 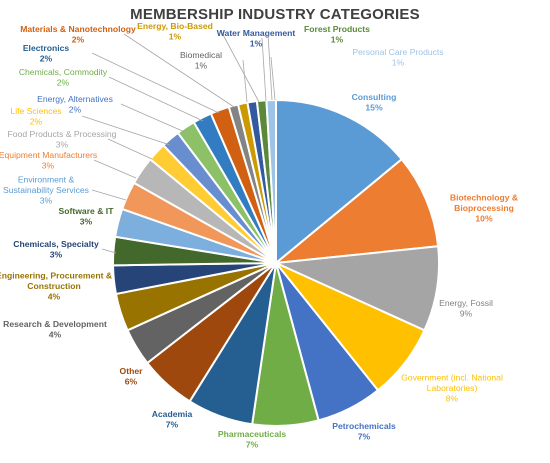 What do you see at coordinates (87, 216) in the screenshot?
I see `data-label-software-it: Software & IT 3%` at bounding box center [87, 216].